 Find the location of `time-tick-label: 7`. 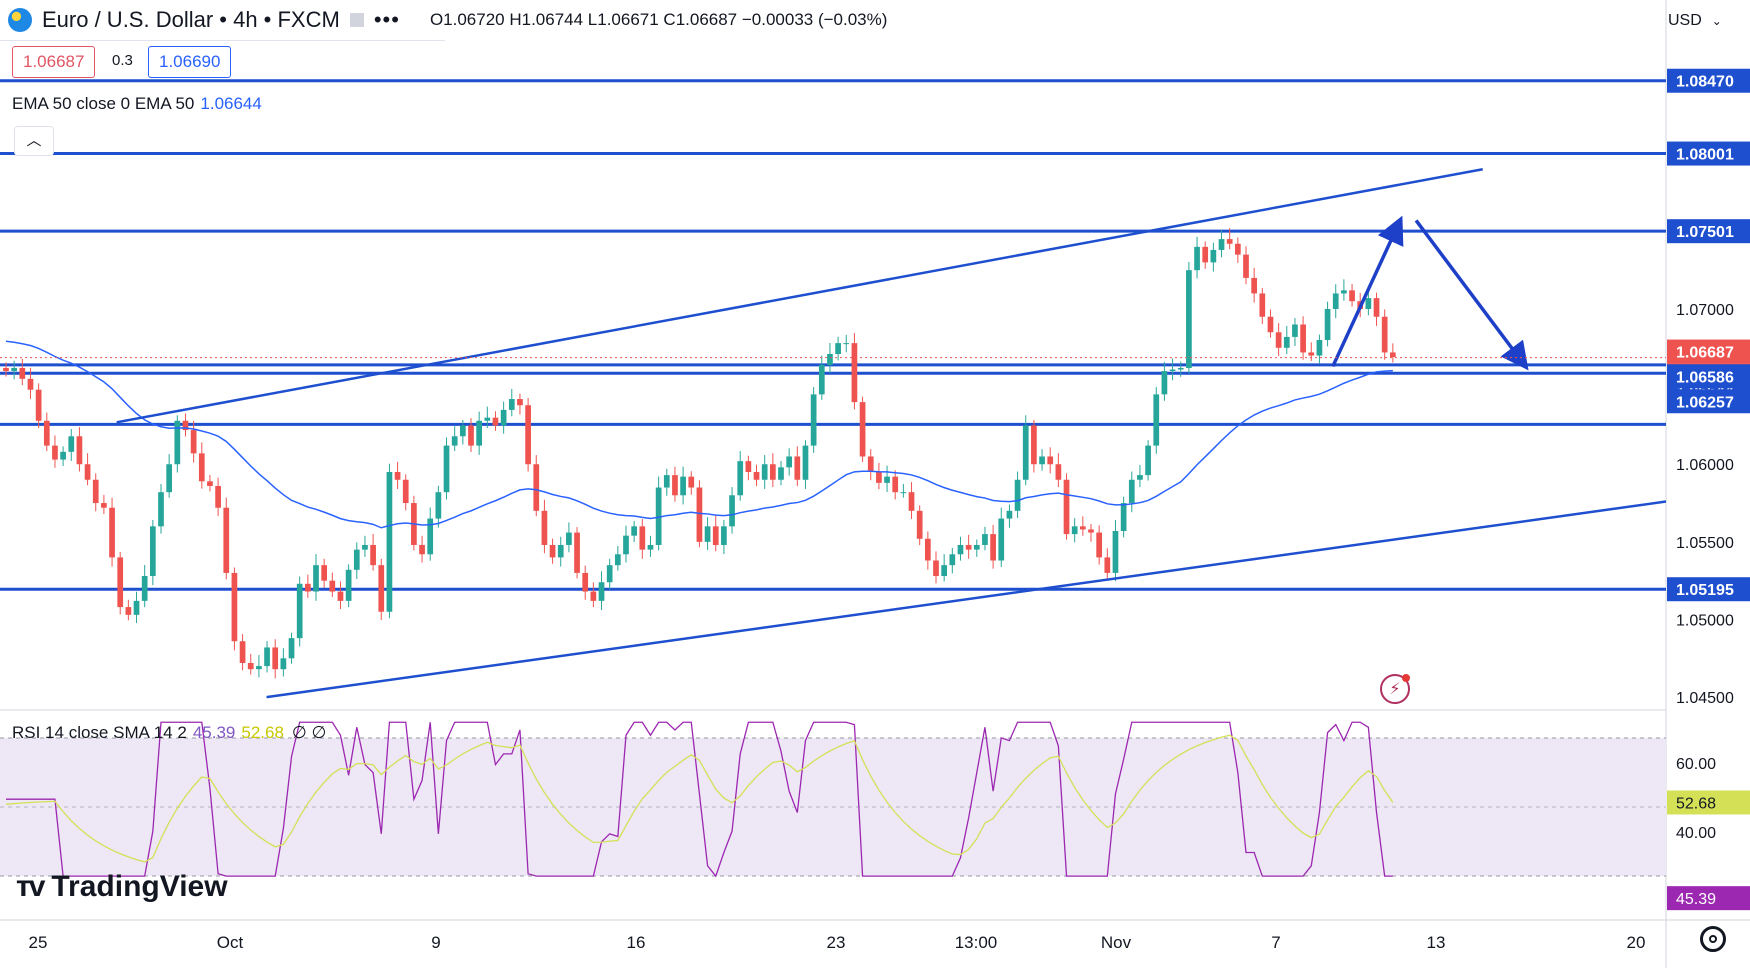

time-tick-label: 7 is located at coordinates (1275, 942).